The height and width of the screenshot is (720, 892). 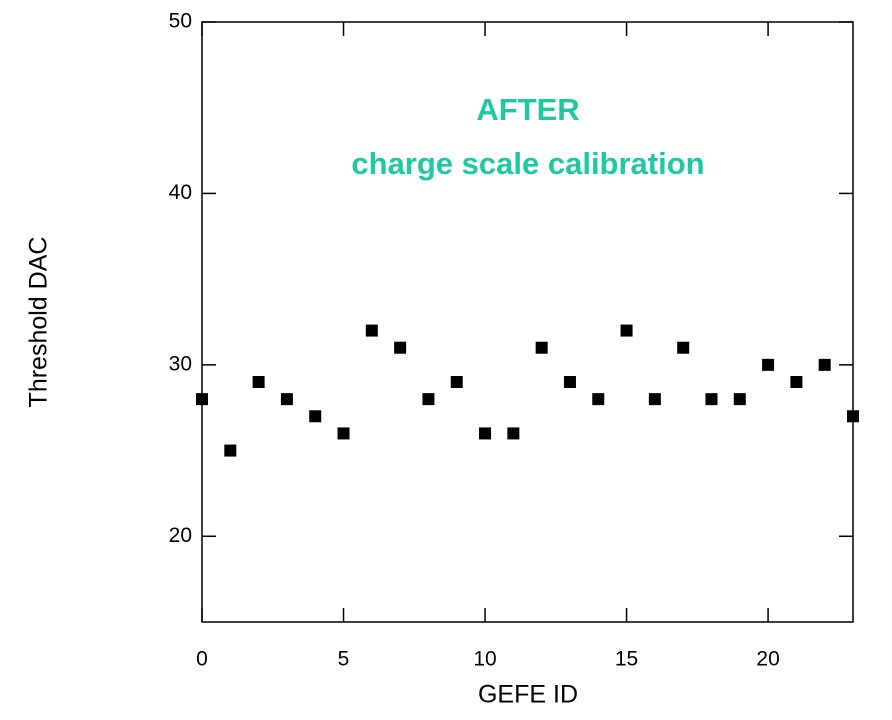 I want to click on x-tick-label: 5, so click(x=344, y=659).